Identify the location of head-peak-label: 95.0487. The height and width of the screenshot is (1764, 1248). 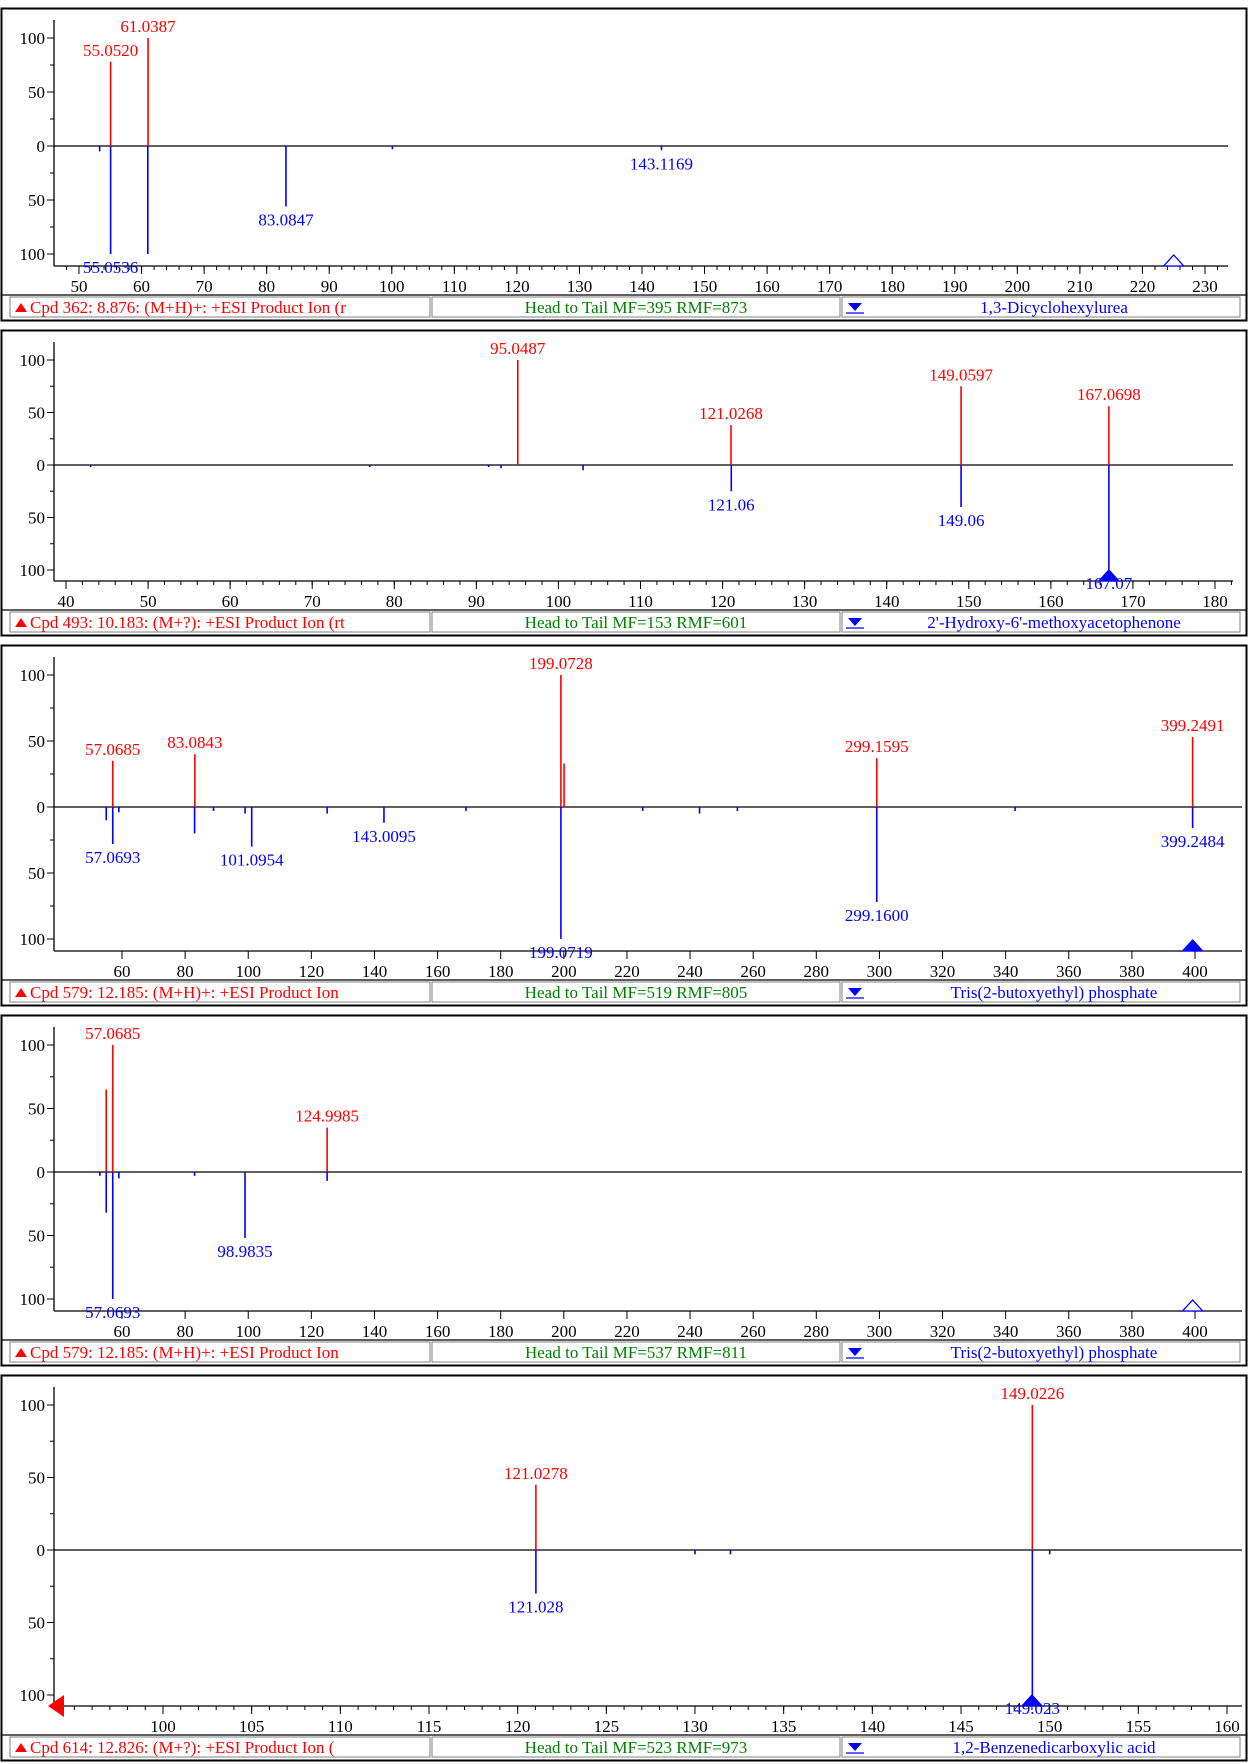
(518, 348).